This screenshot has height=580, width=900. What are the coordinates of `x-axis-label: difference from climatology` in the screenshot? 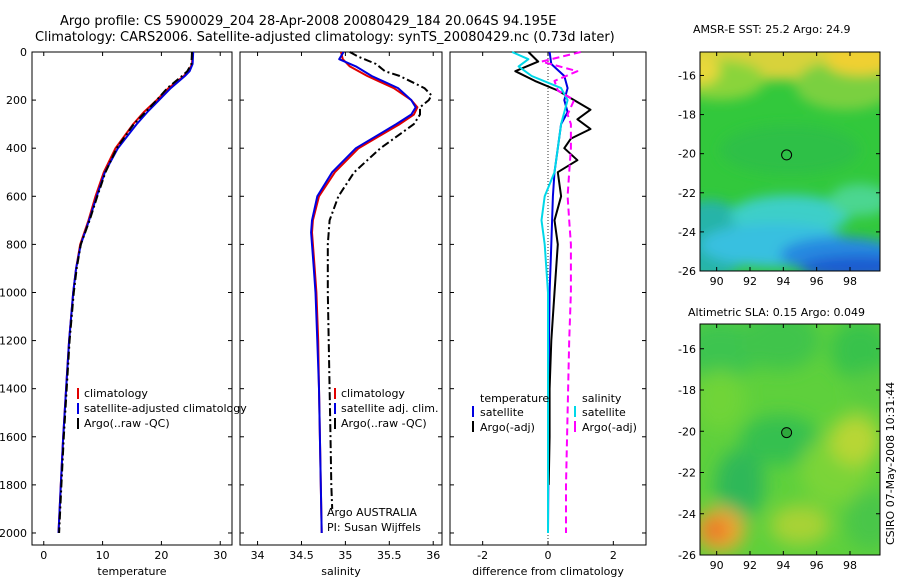 It's located at (548, 571).